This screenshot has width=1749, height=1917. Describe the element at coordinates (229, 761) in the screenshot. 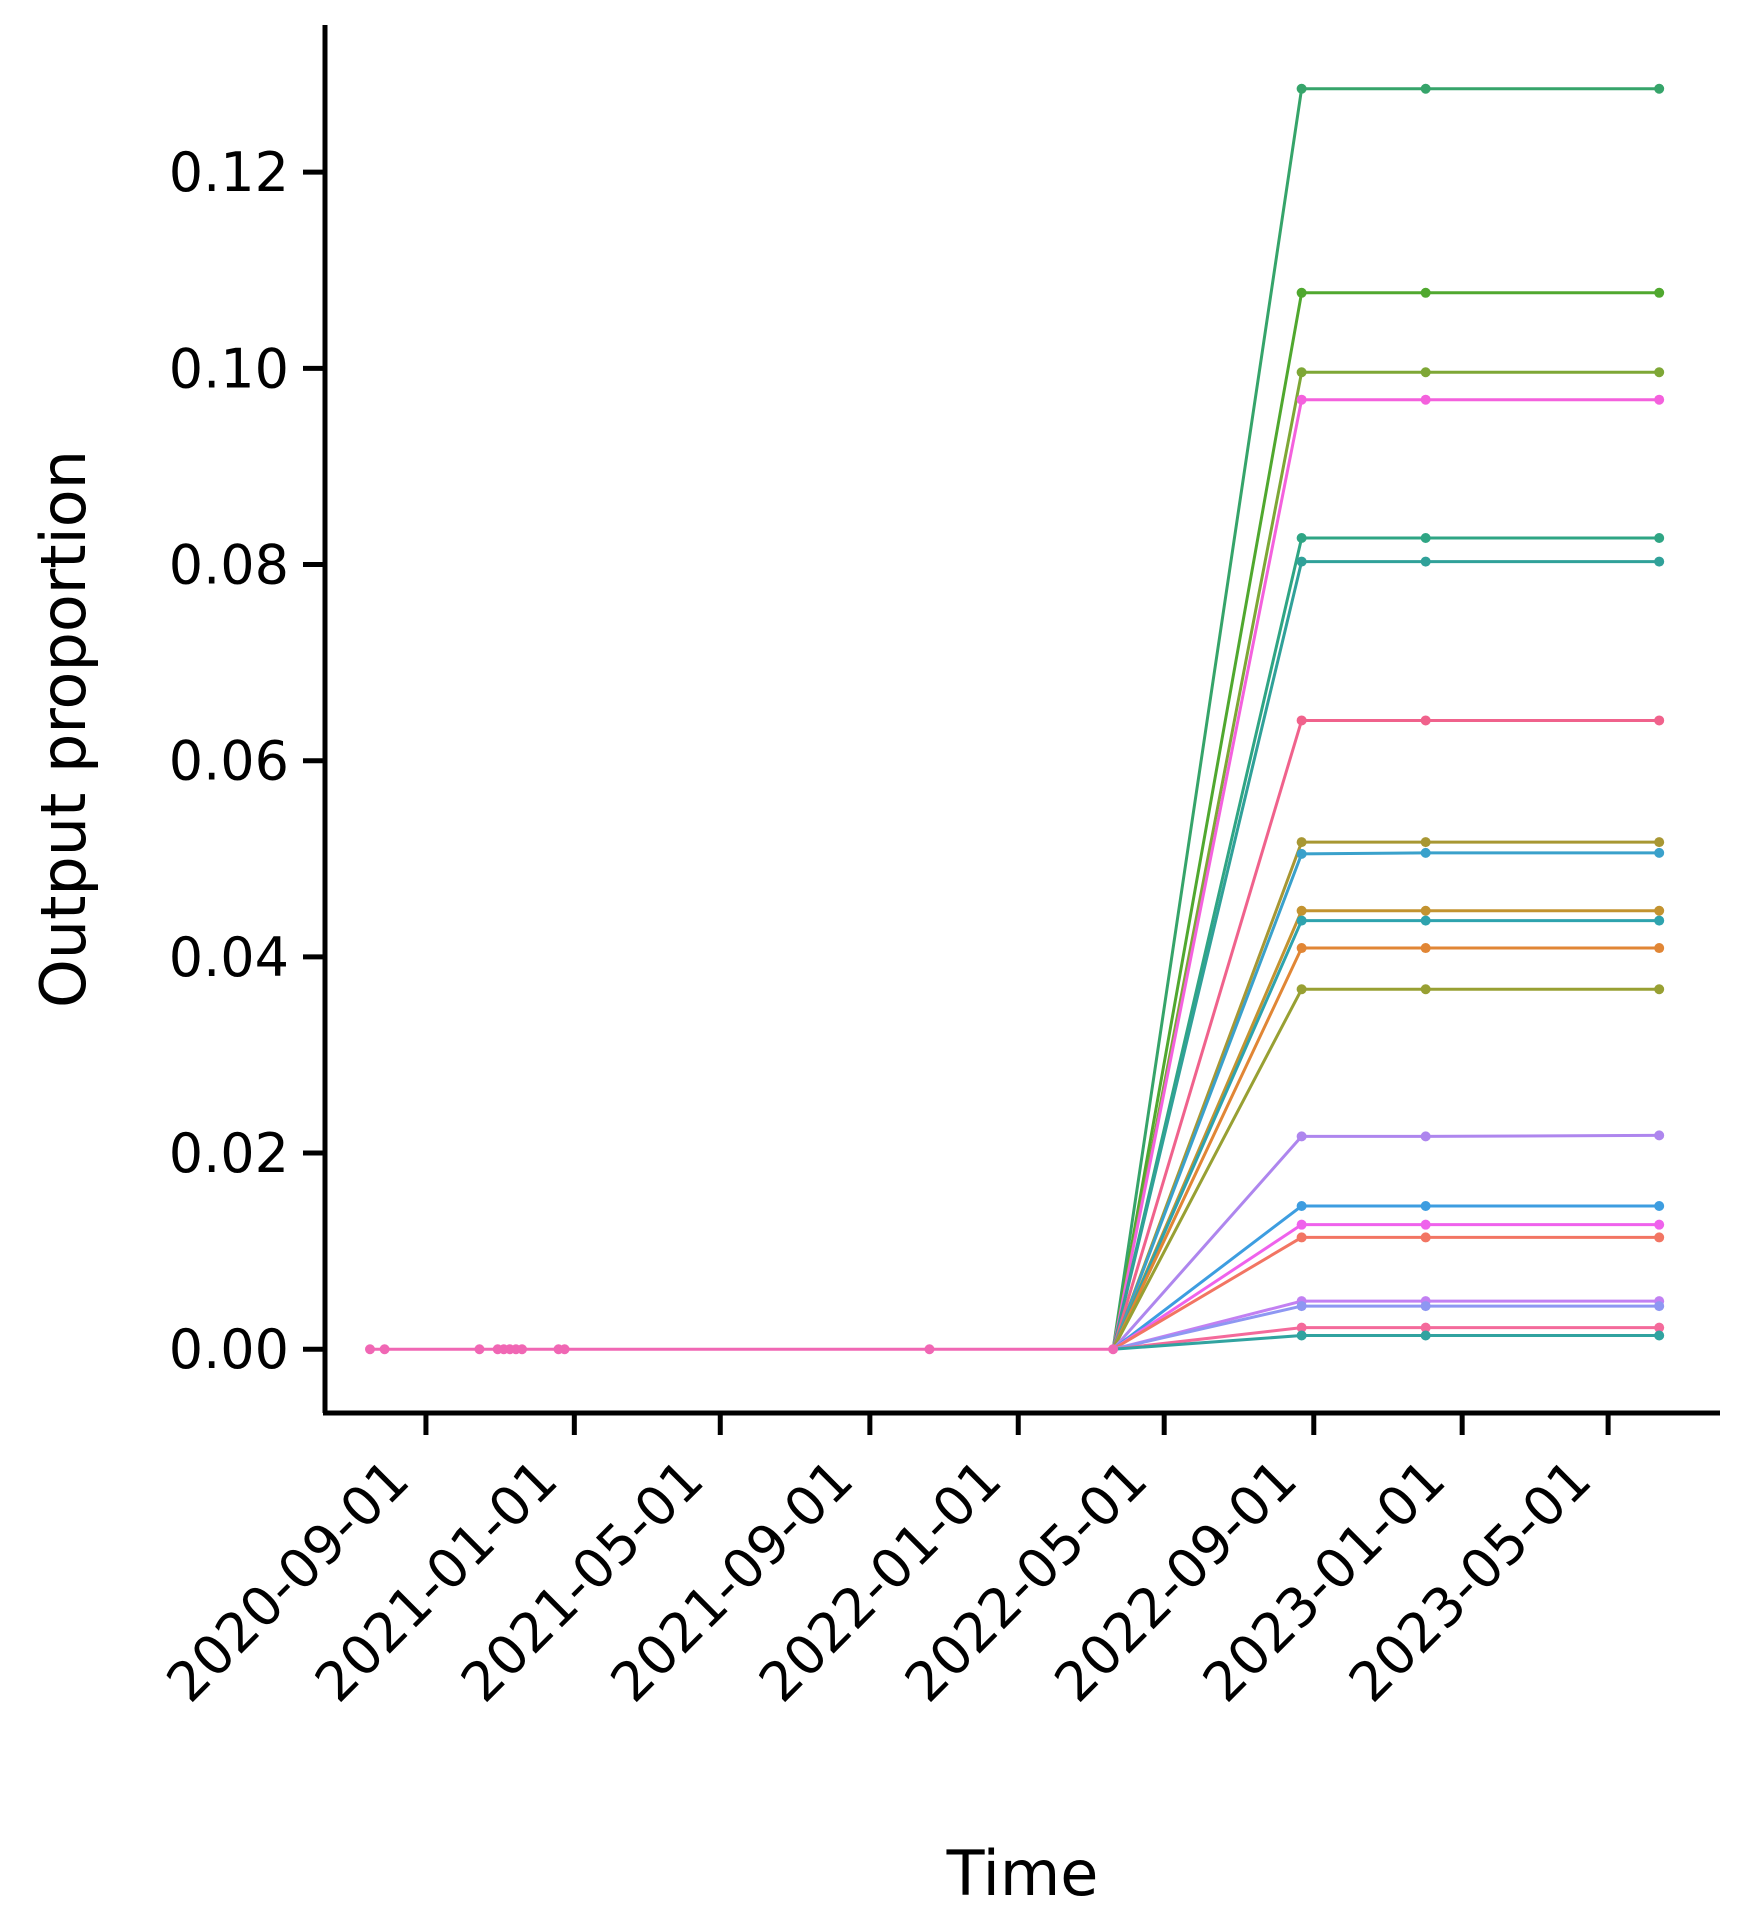

I see `y-tick-label: 0.06` at that location.